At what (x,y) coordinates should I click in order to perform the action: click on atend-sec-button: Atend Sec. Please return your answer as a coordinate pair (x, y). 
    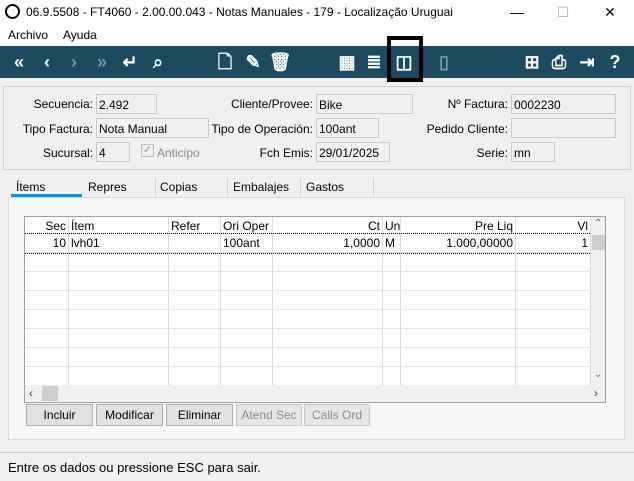
    Looking at the image, I should click on (269, 415).